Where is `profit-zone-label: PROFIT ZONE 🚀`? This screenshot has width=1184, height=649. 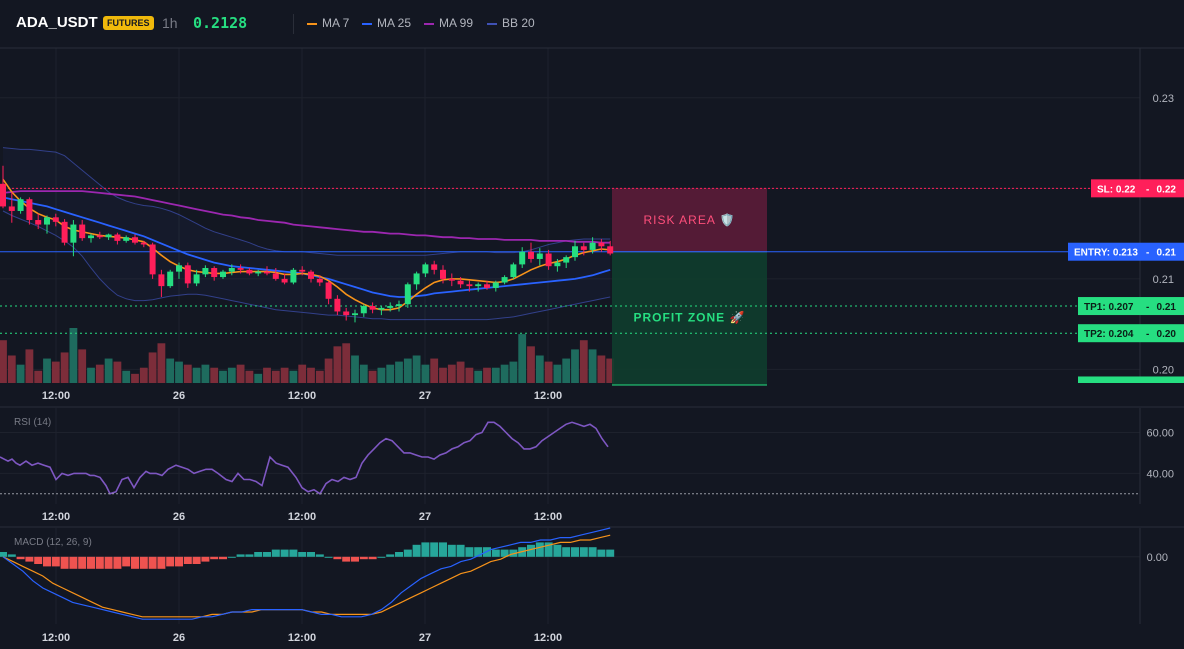
profit-zone-label: PROFIT ZONE 🚀 is located at coordinates (690, 317).